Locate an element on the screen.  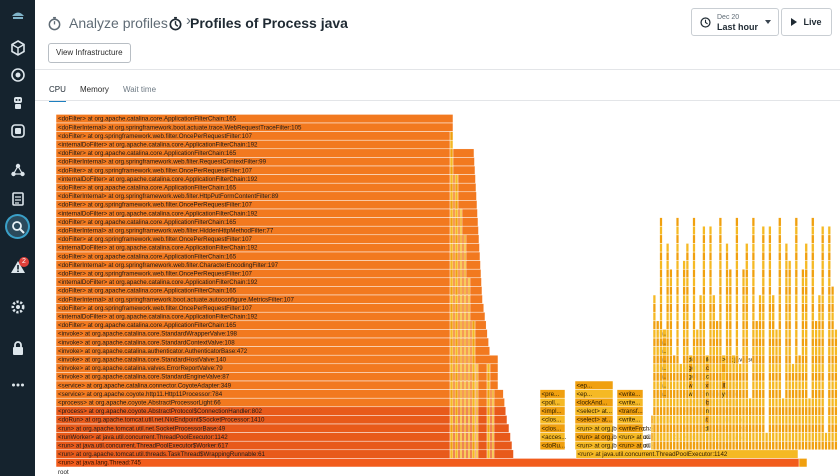
robot-icon is located at coordinates (17, 102).